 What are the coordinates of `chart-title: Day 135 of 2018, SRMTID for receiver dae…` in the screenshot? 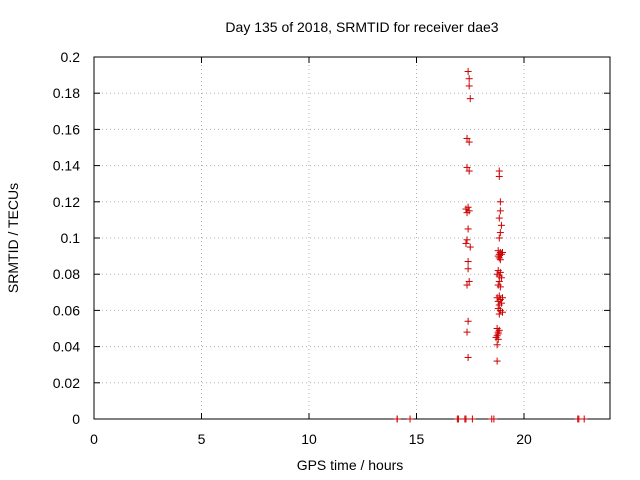 It's located at (361, 27).